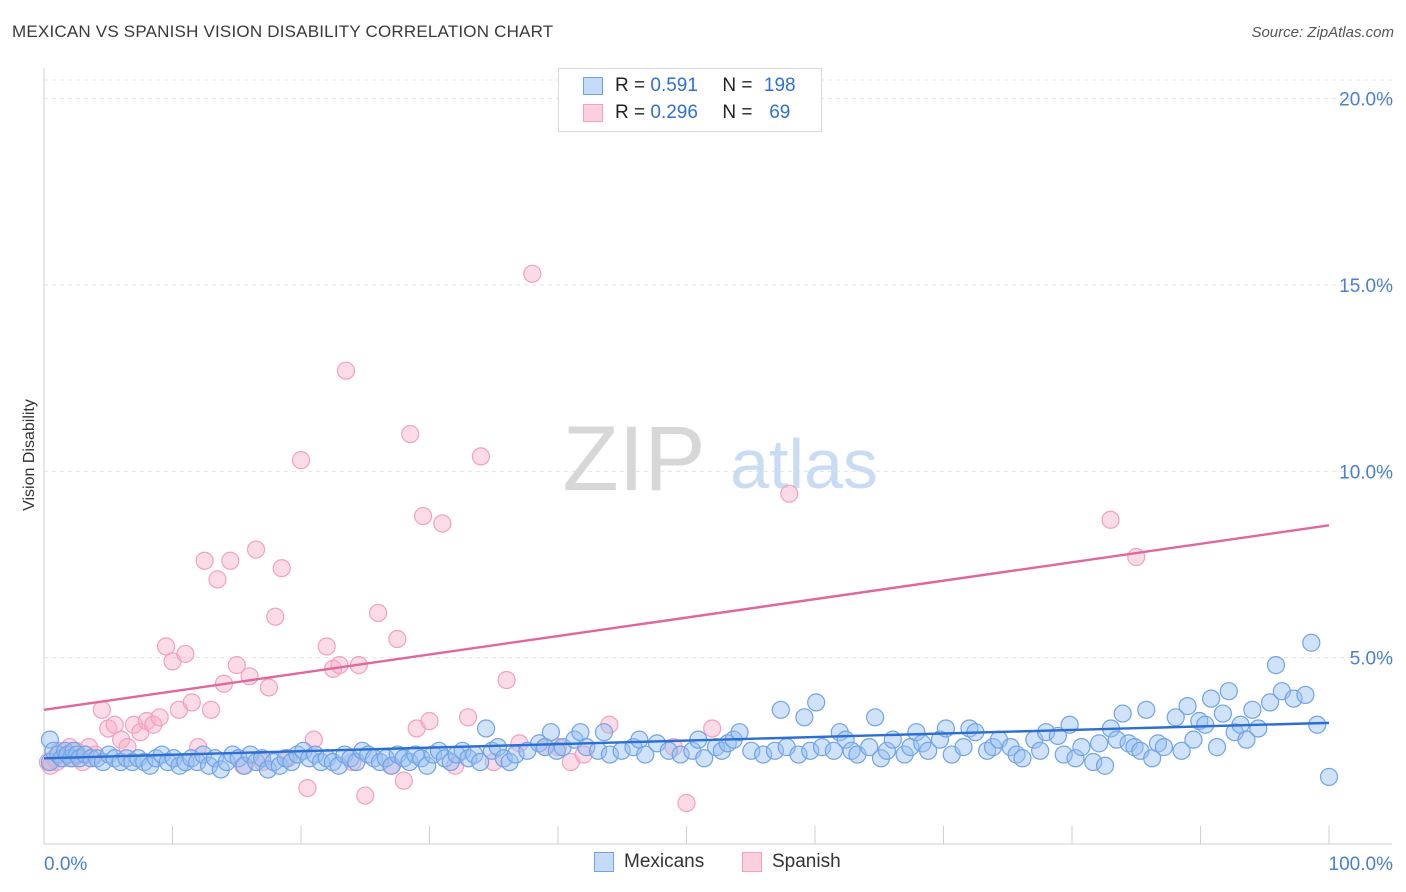 The image size is (1406, 892). What do you see at coordinates (593, 113) in the screenshot?
I see `spanish-swatch` at bounding box center [593, 113].